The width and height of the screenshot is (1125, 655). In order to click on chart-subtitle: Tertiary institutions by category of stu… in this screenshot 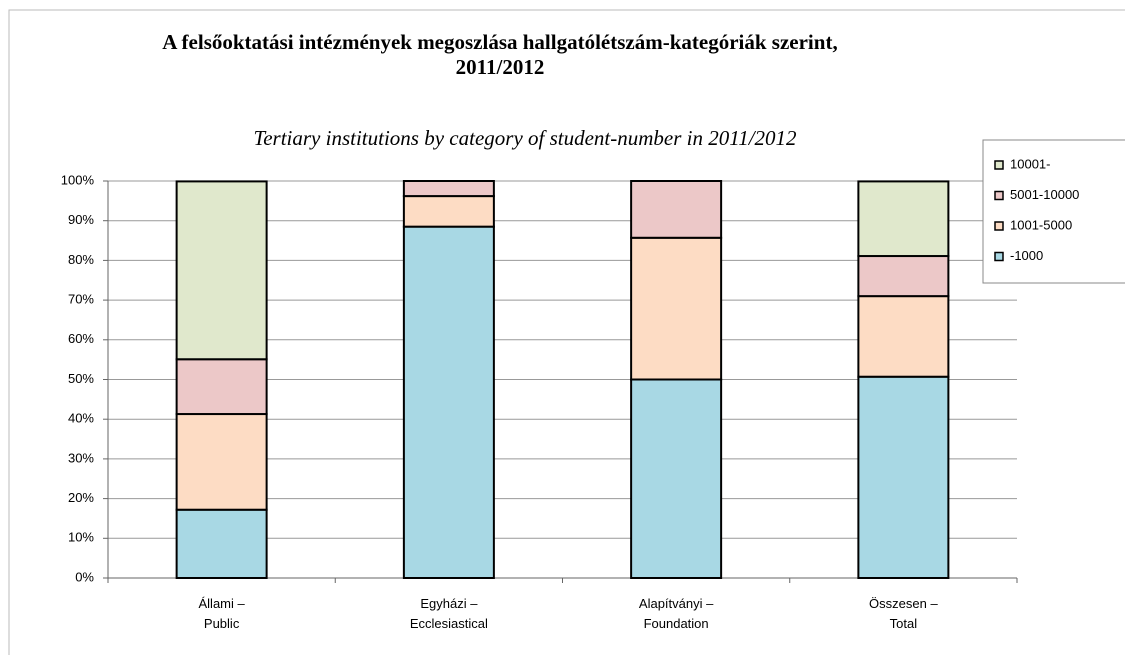, I will do `click(525, 138)`.